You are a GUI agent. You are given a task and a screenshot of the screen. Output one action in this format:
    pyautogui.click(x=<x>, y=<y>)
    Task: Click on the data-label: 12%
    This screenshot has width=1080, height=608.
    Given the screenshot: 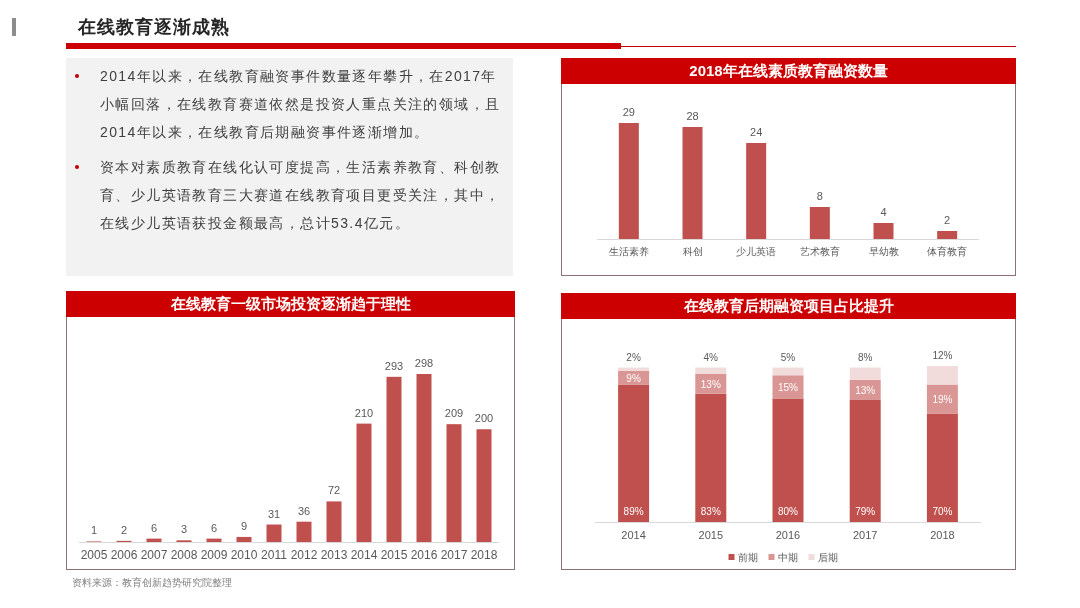 What is the action you would take?
    pyautogui.click(x=942, y=355)
    